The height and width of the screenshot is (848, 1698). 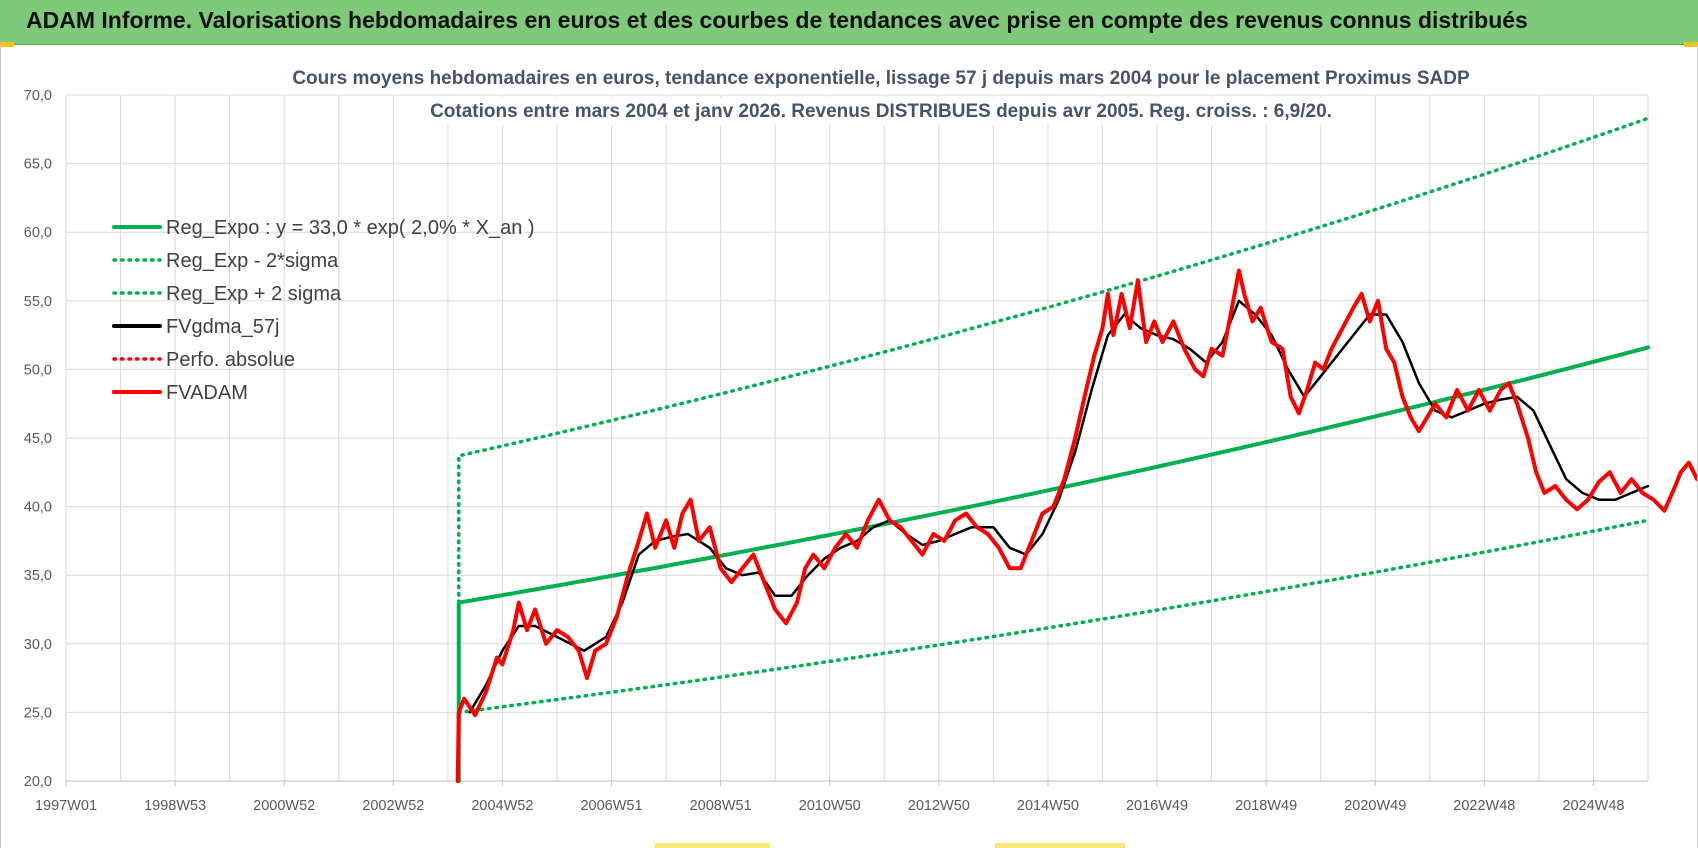 I want to click on x-tick-label: 2000W52, so click(x=284, y=806).